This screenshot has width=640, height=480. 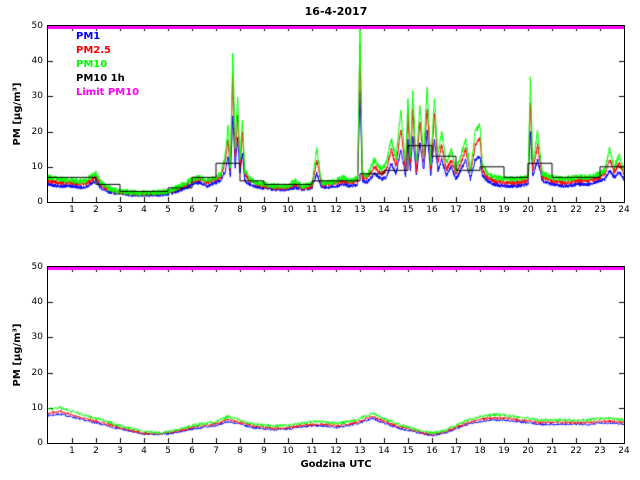 I want to click on legend-item-pm10: PM10, so click(x=92, y=64).